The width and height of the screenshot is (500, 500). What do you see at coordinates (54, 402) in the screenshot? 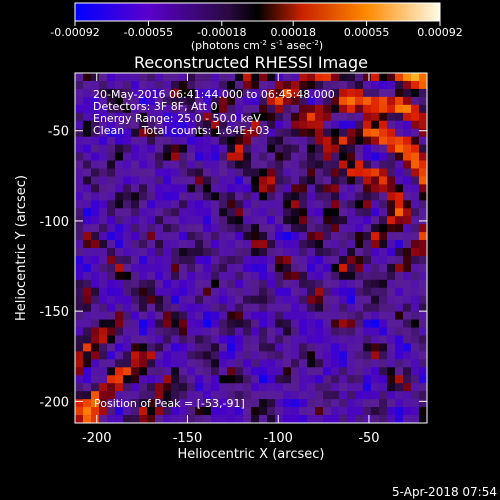
I see `y-tick-label: -200` at bounding box center [54, 402].